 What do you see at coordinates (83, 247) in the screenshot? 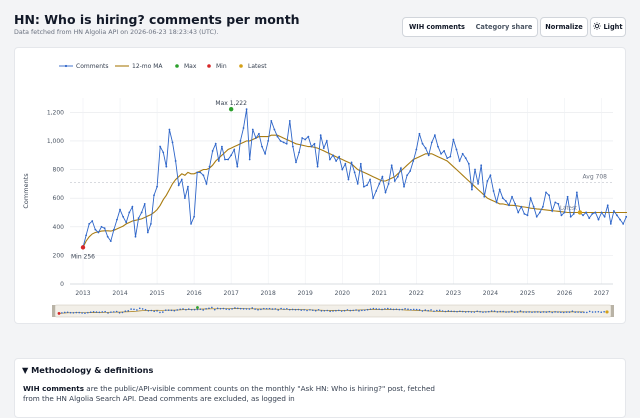
I see `min-marker` at bounding box center [83, 247].